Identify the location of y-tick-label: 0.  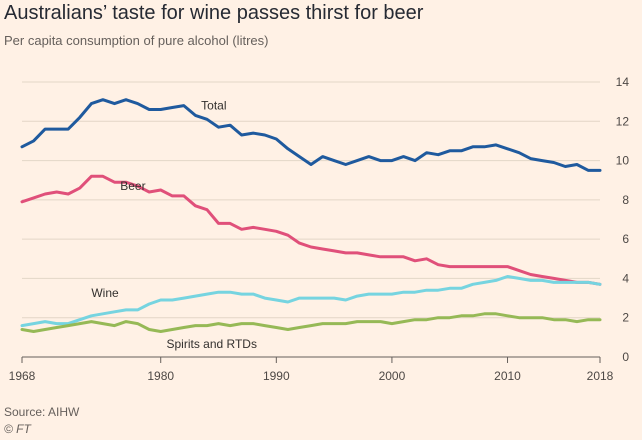
(625, 357).